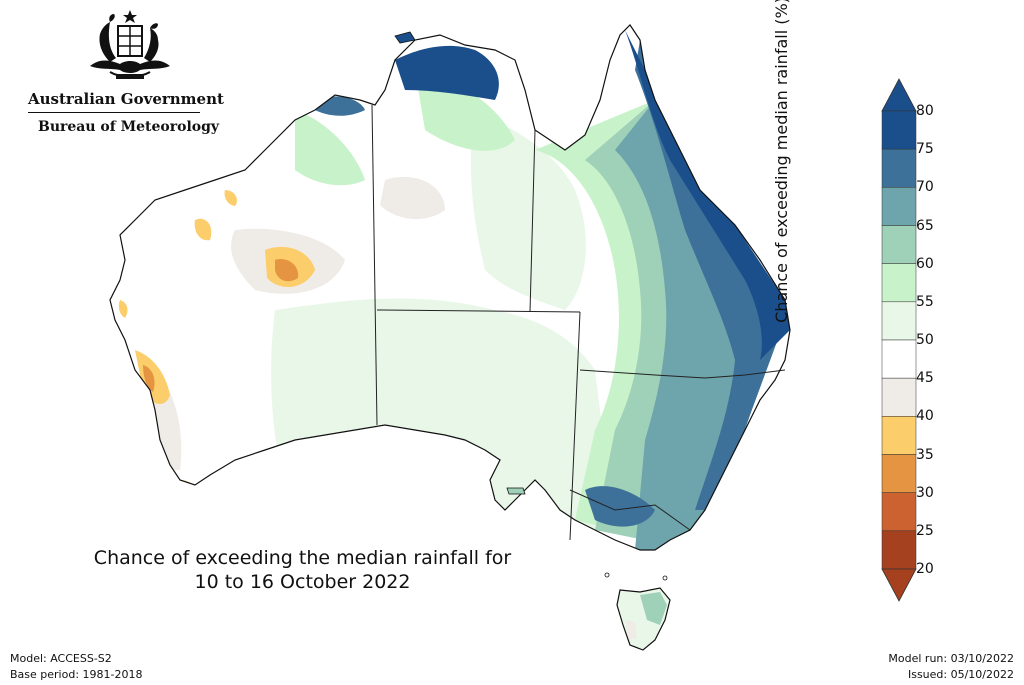 The width and height of the screenshot is (1024, 685). Describe the element at coordinates (960, 674) in the screenshot. I see `issued-date: Issued: 05/10/2022` at that location.